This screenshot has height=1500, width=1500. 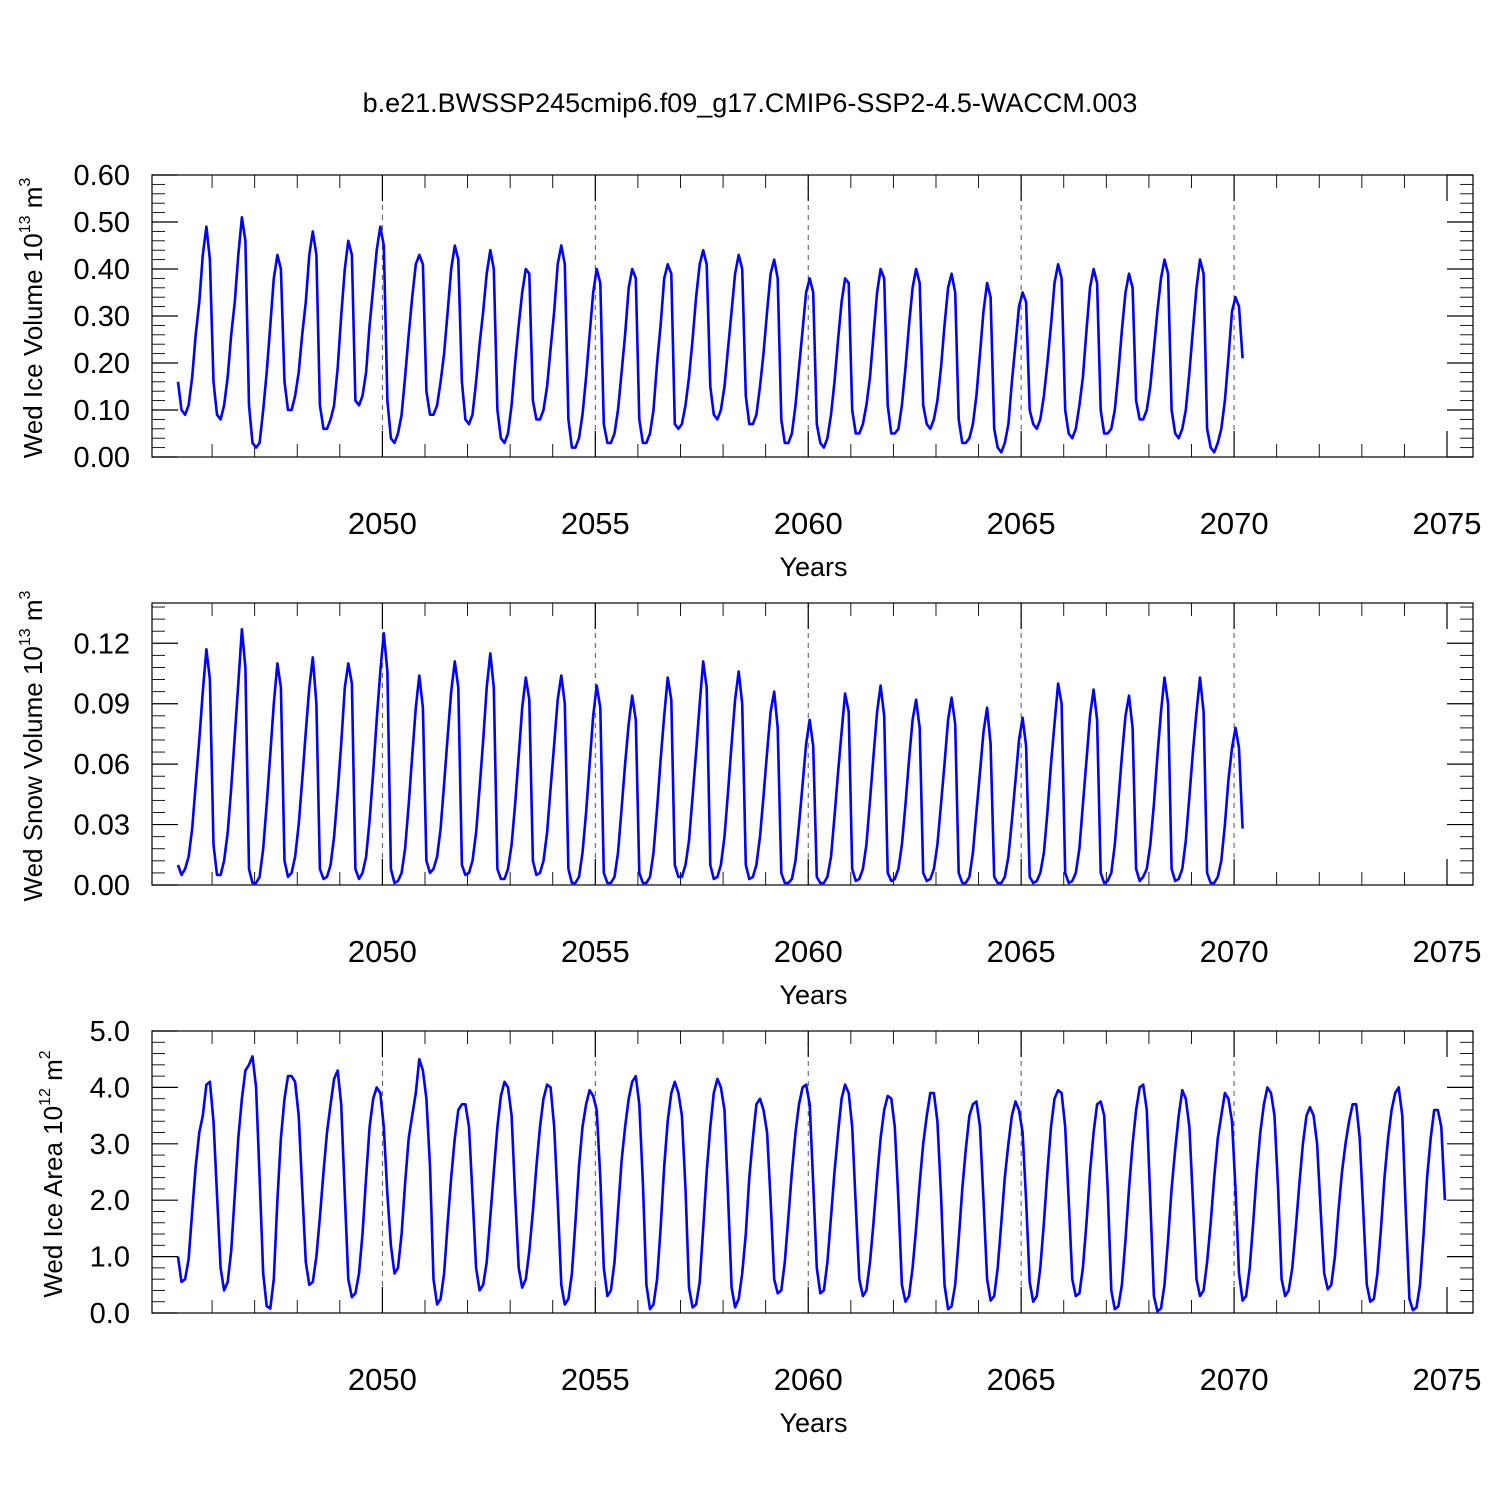 I want to click on series-line-ice-area, so click(x=811, y=1184).